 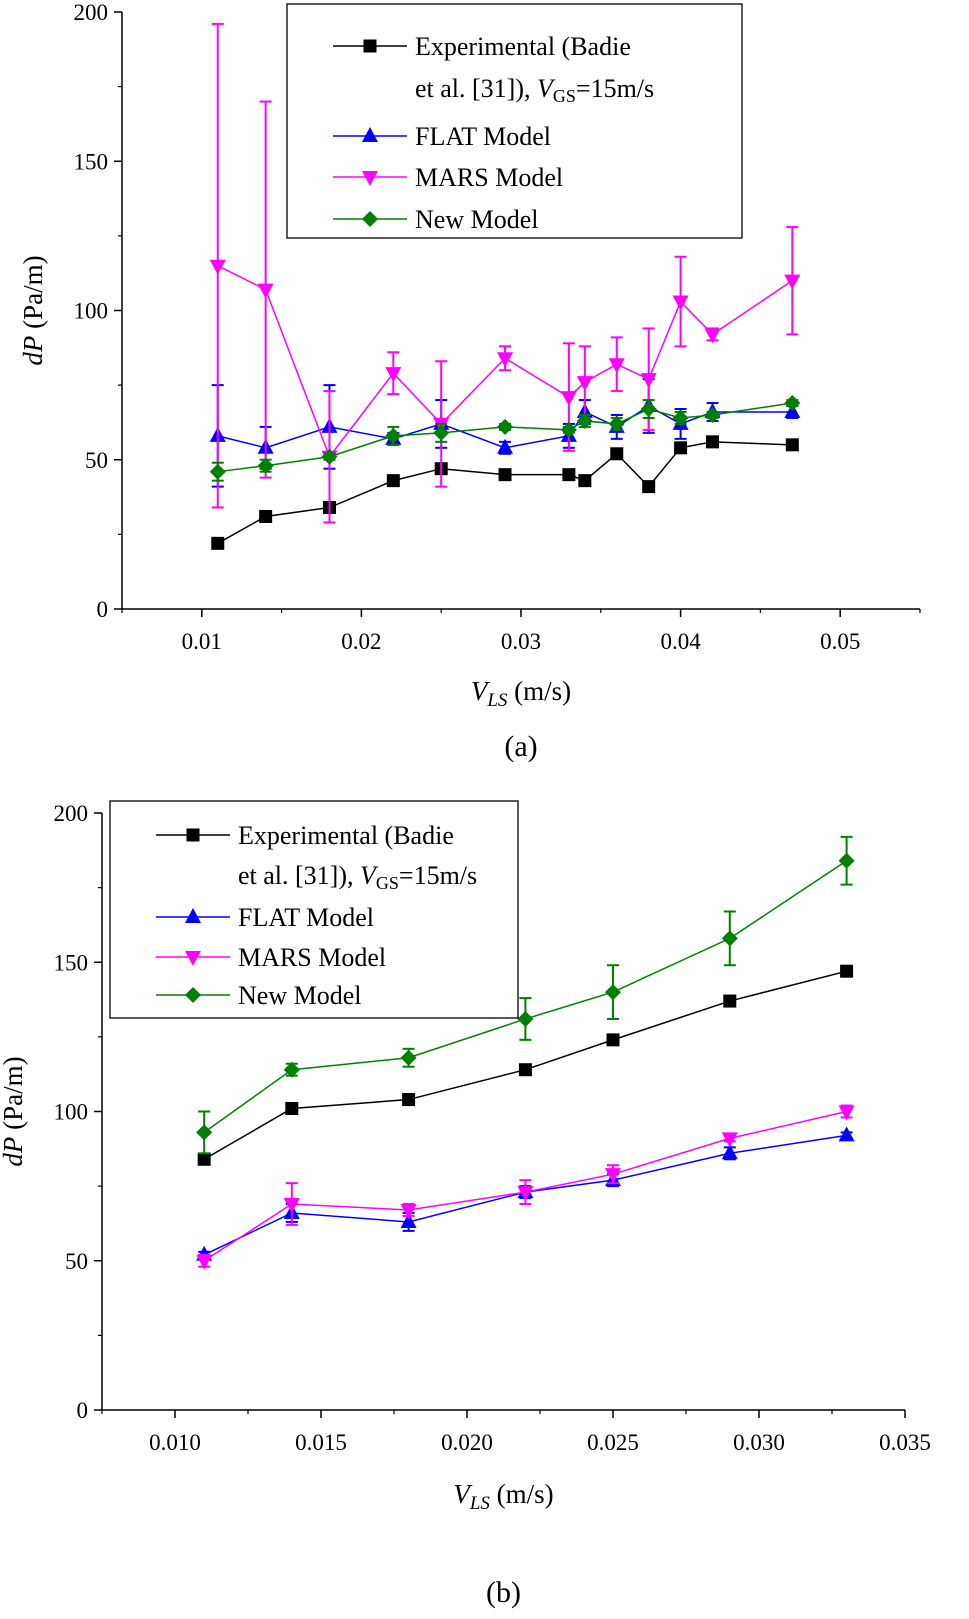 I want to click on legend-flat-model-marker, so click(x=370, y=134).